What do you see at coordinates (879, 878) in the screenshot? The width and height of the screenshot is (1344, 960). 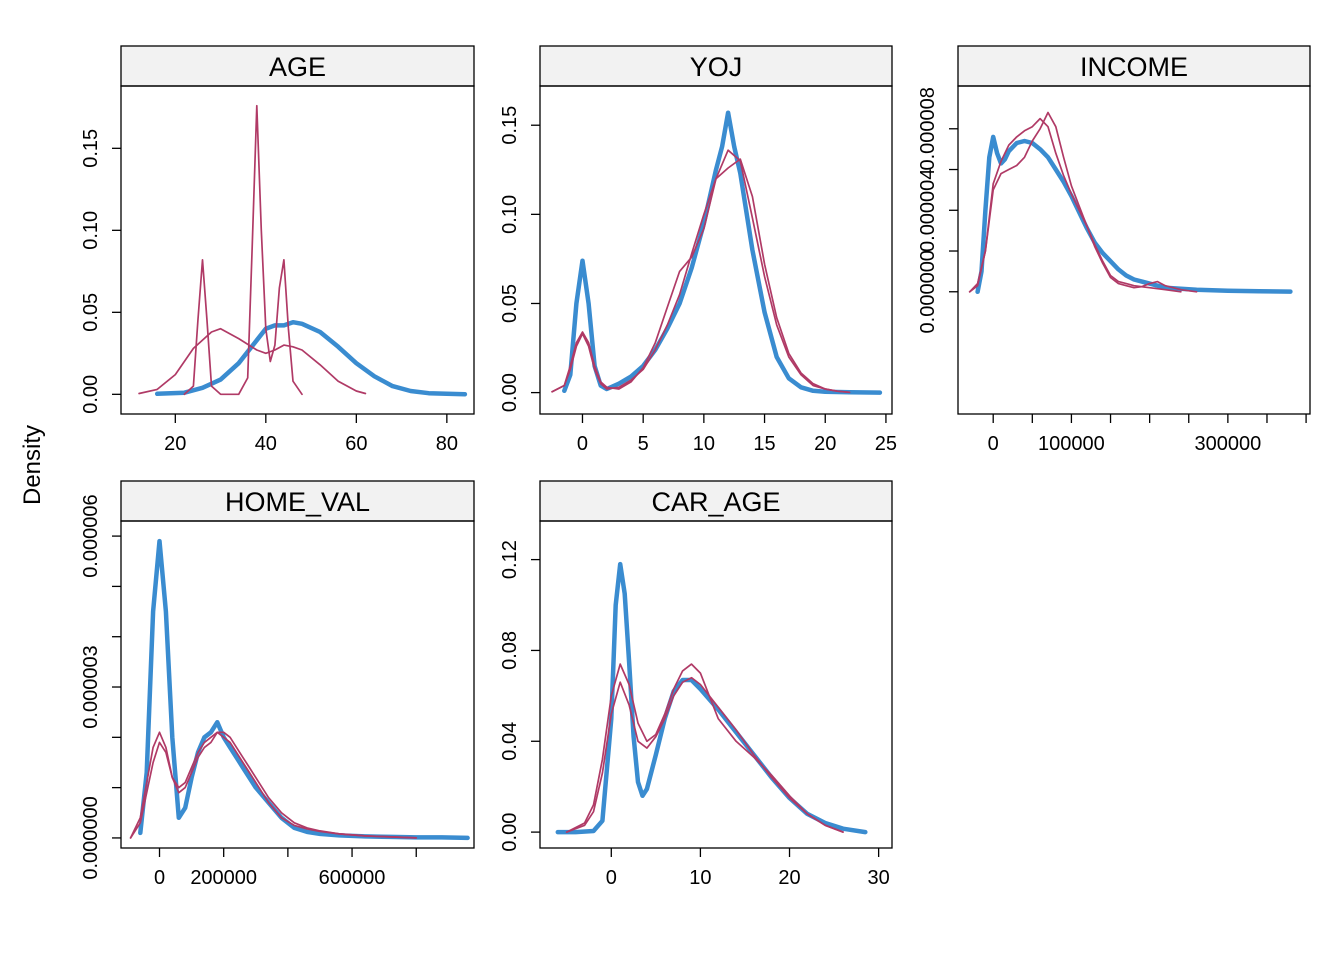 I see `x-tick-label: 30` at bounding box center [879, 878].